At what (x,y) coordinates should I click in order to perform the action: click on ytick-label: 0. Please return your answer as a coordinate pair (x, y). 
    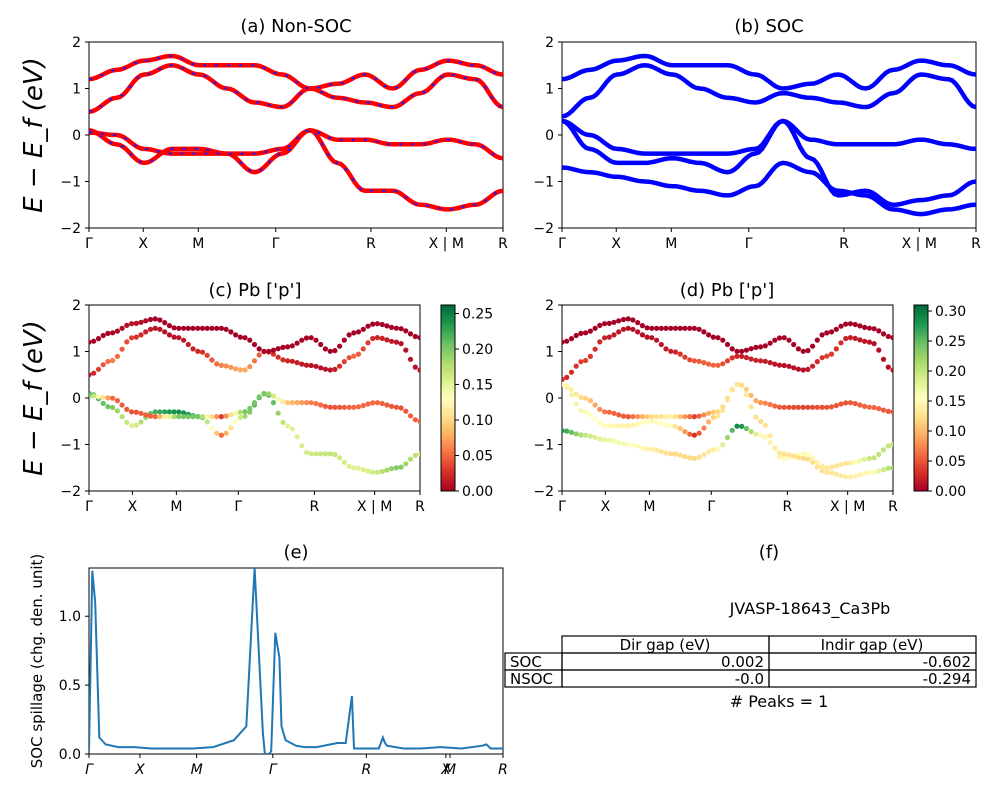
    Looking at the image, I should click on (549, 399).